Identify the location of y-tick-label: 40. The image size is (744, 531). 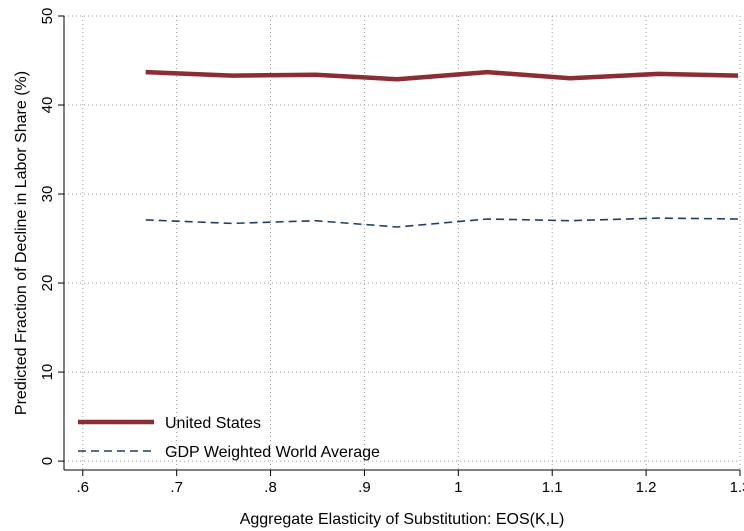
(47, 105).